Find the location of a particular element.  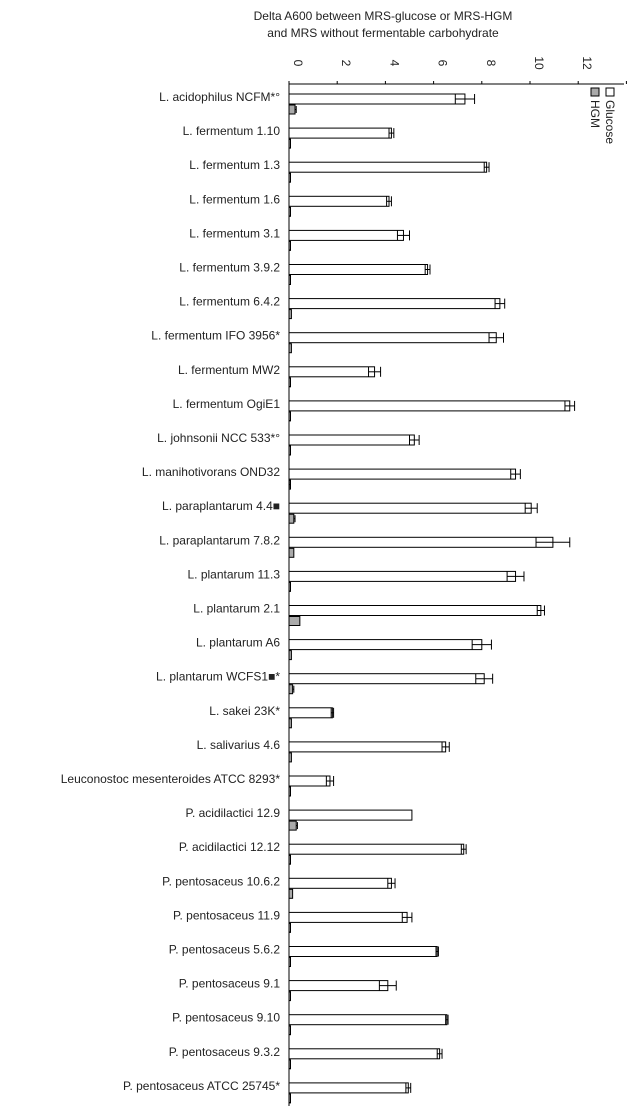

category-label: L. fermentum OgiE1 is located at coordinates (227, 404).